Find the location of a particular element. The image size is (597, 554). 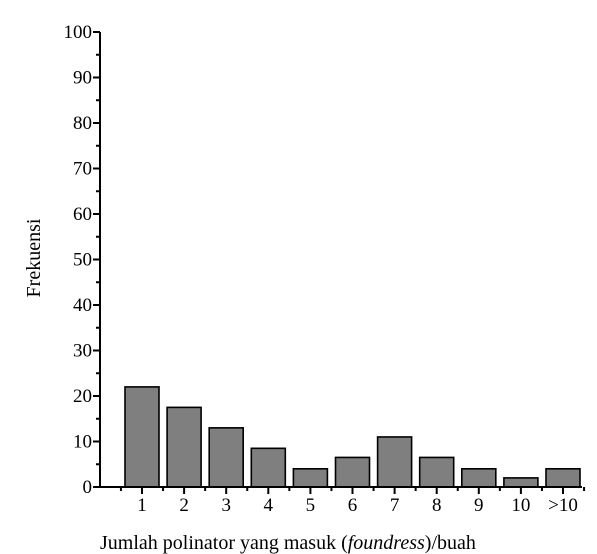

y-tick-label: 40 is located at coordinates (82, 305).